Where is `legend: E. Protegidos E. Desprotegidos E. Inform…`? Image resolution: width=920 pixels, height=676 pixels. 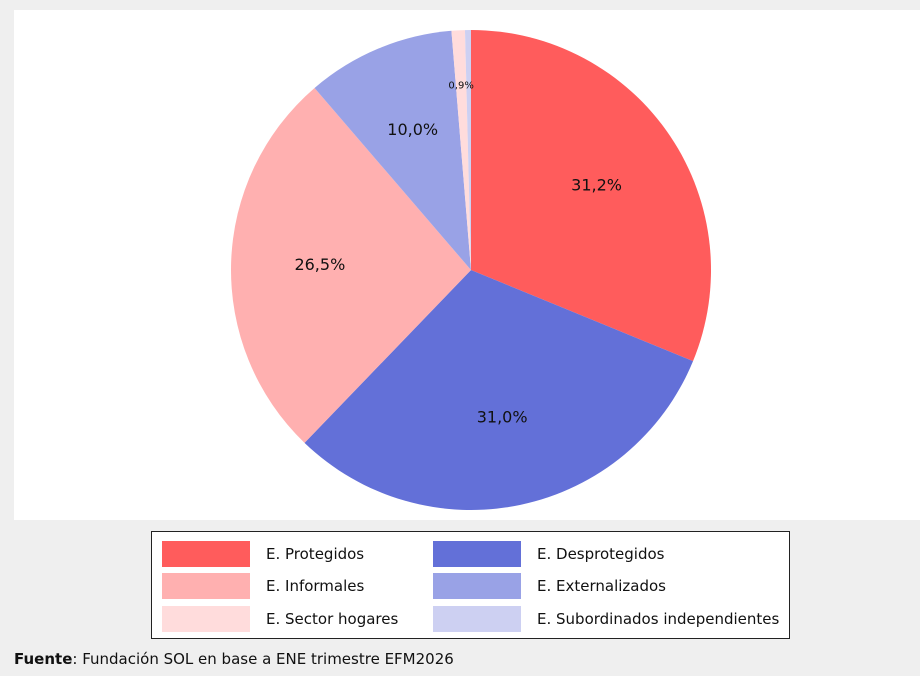
legend: E. Protegidos E. Desprotegidos E. Inform… is located at coordinates (470, 585).